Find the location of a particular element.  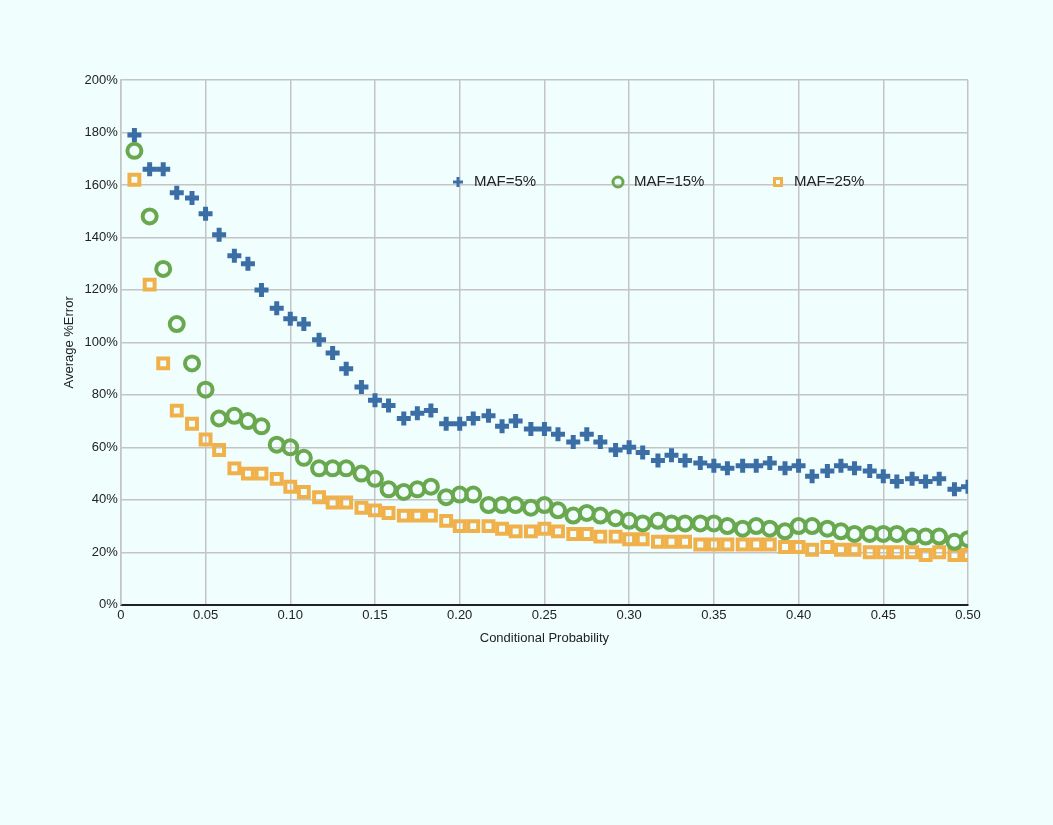

y-tick-label: 40% is located at coordinates (105, 499).